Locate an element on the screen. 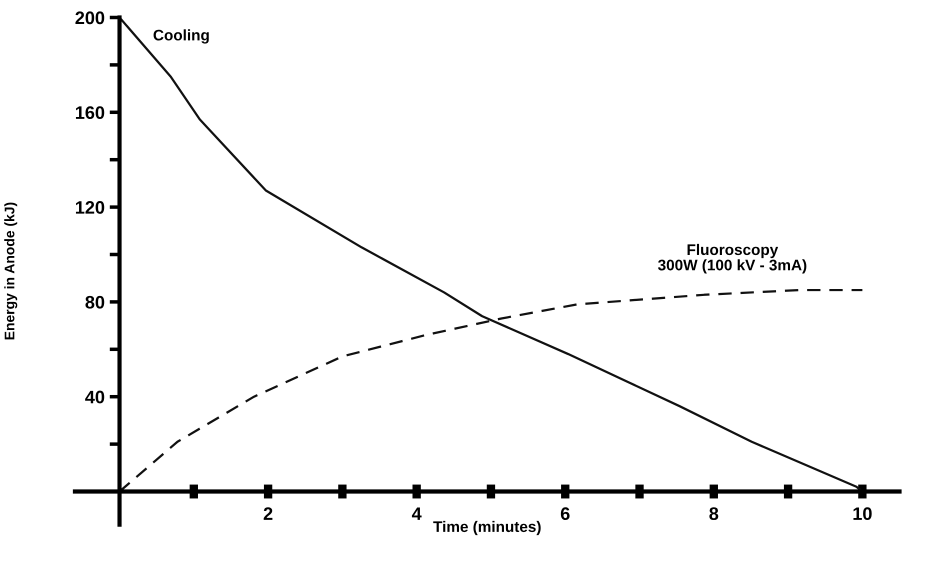  series-label: Cooling is located at coordinates (181, 36).